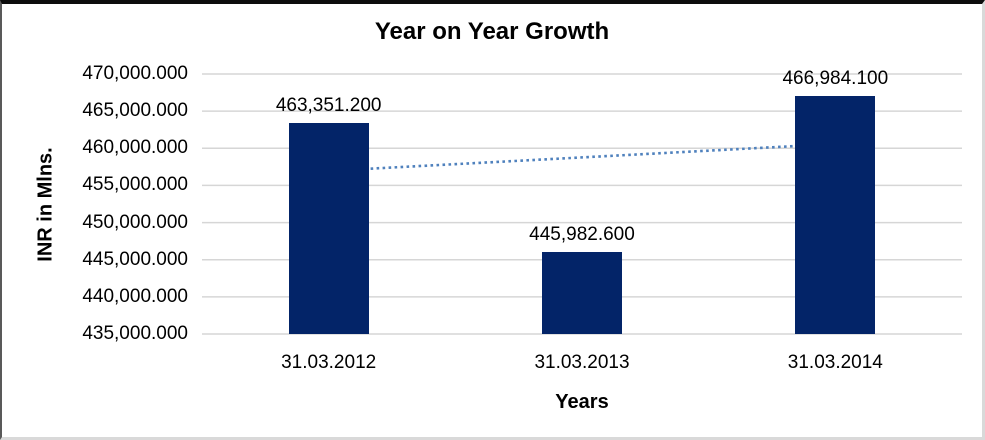 The image size is (985, 440). I want to click on bar-31.03.2013, so click(582, 293).